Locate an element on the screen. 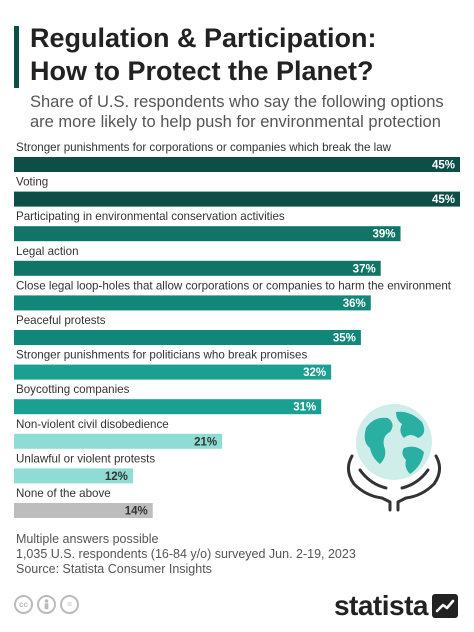 The width and height of the screenshot is (474, 632). chart-title-line-1: Regulation & Participation: is located at coordinates (203, 38).